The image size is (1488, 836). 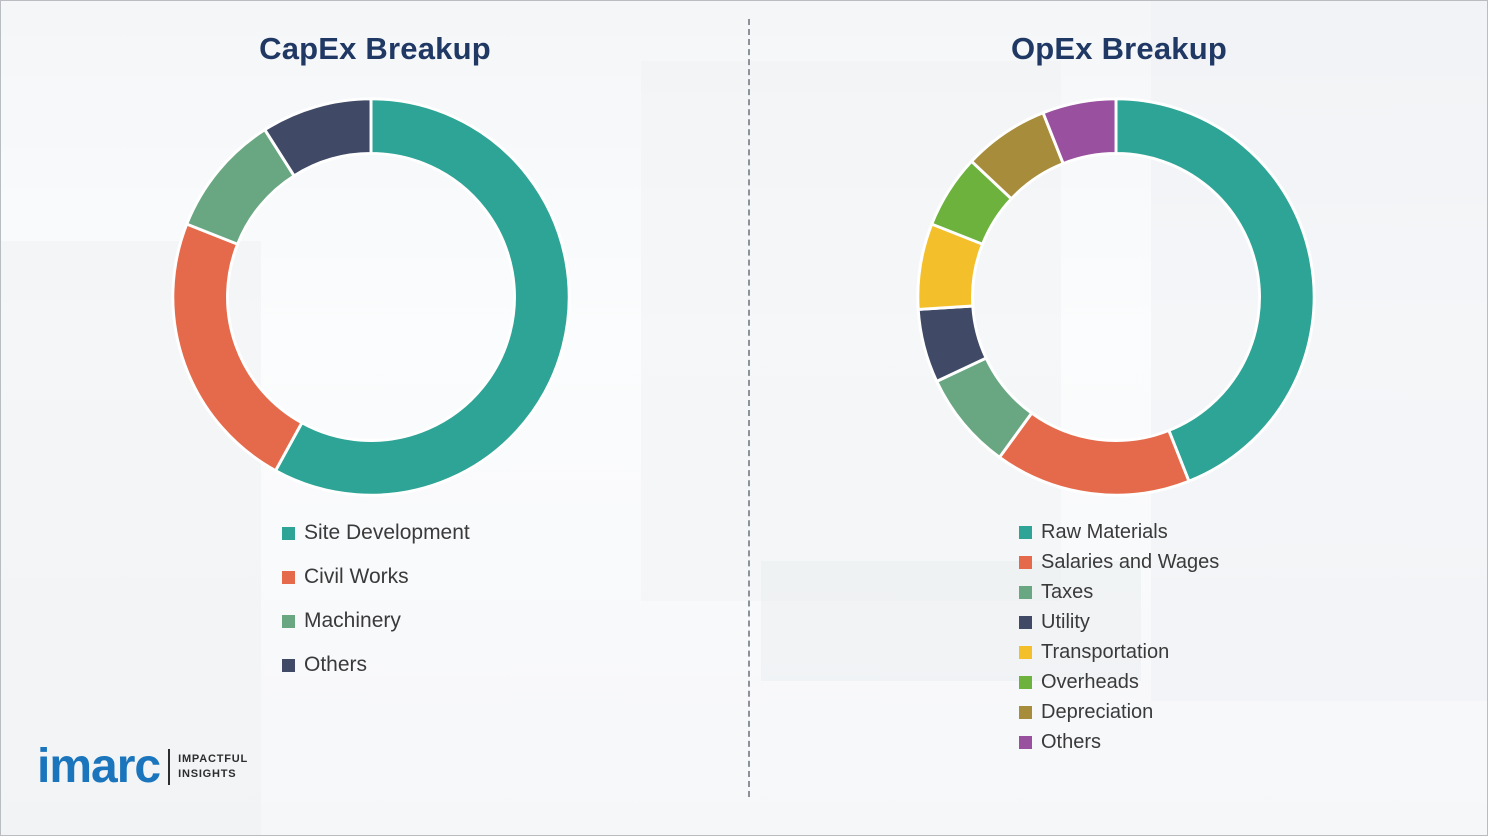 I want to click on donut-slice-site-development, so click(x=422, y=297).